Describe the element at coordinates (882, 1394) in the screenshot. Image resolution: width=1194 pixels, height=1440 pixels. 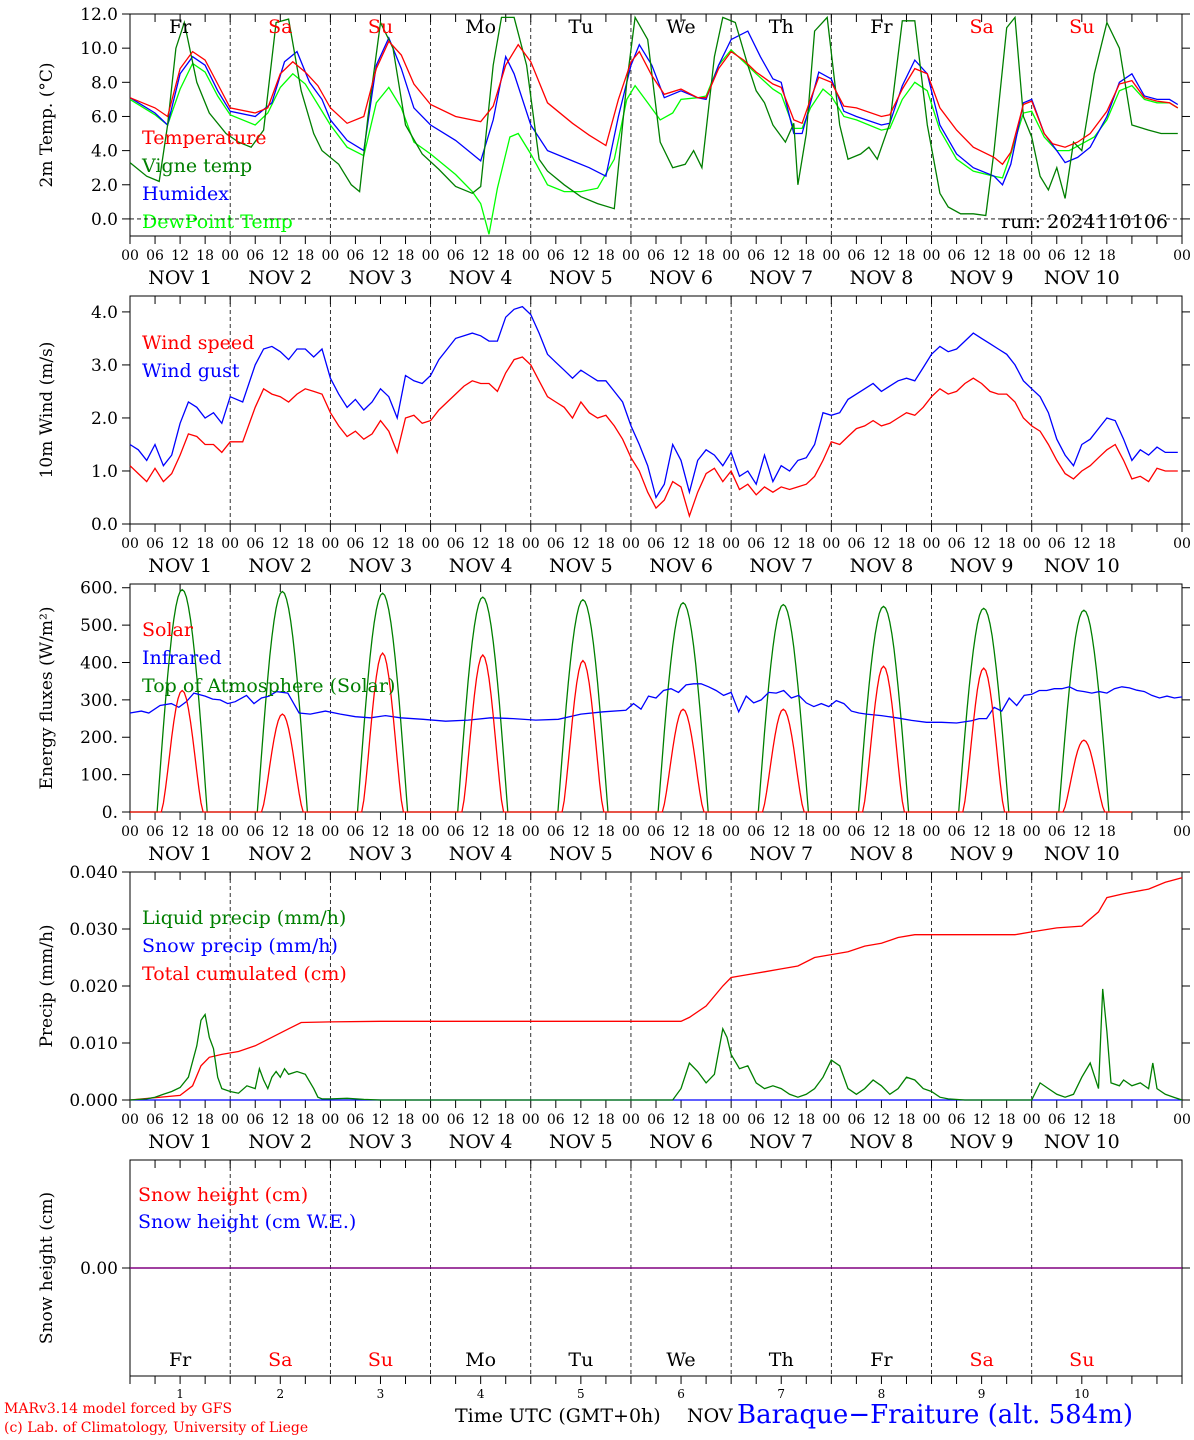
I see `date-number-label: 8` at that location.